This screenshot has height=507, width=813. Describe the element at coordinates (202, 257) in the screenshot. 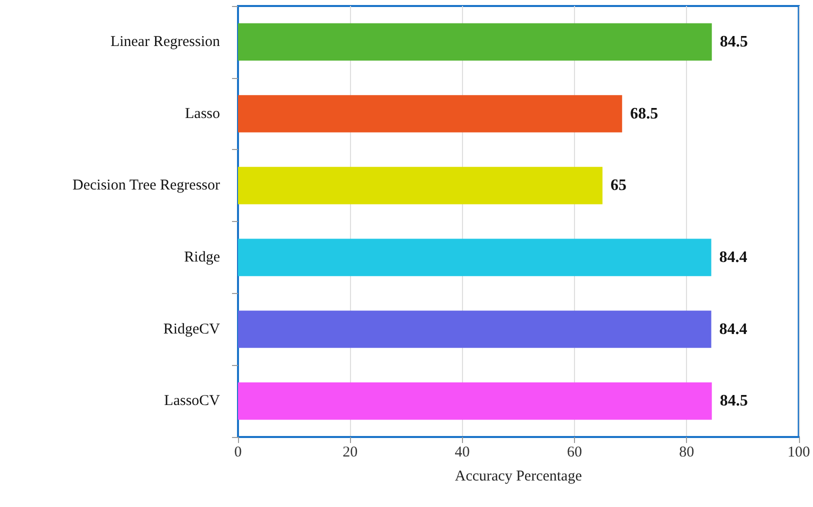

I see `y-tick-label: Ridge` at that location.